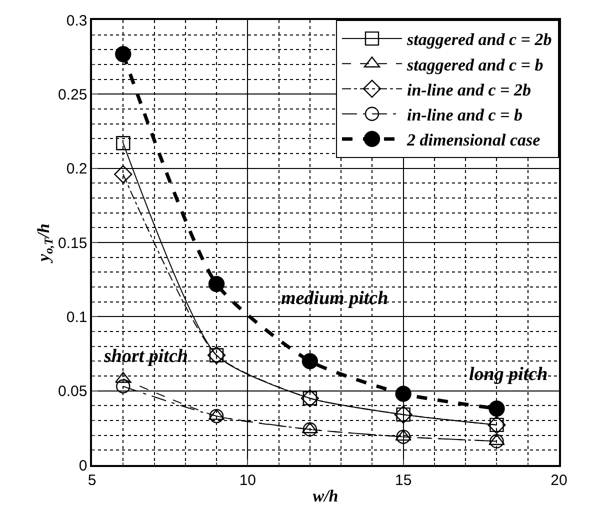  What do you see at coordinates (469, 90) in the screenshot?
I see `legend-label: in-line and c = 2b` at bounding box center [469, 90].